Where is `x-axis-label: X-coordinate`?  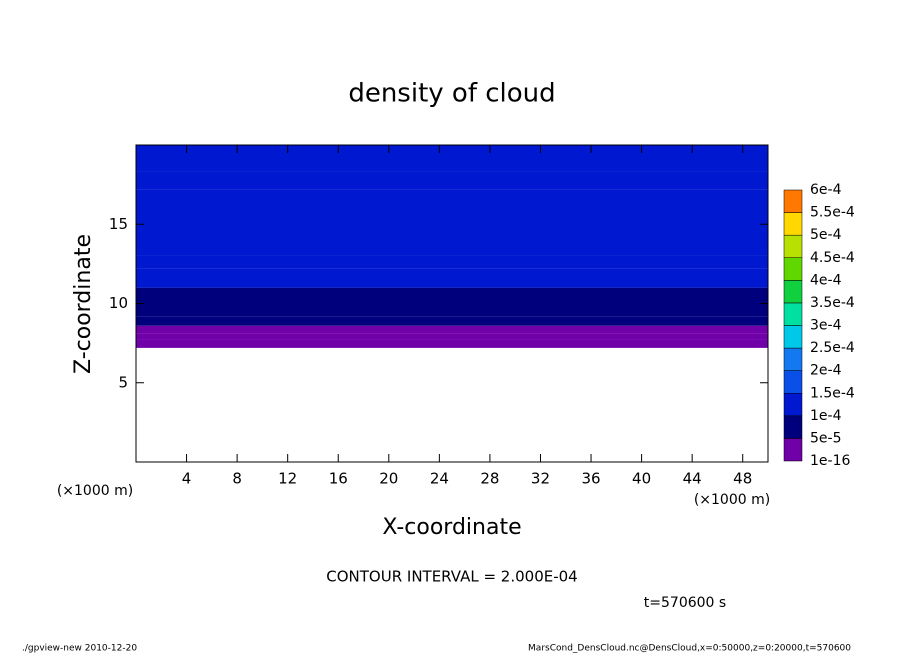
x-axis-label: X-coordinate is located at coordinates (451, 527).